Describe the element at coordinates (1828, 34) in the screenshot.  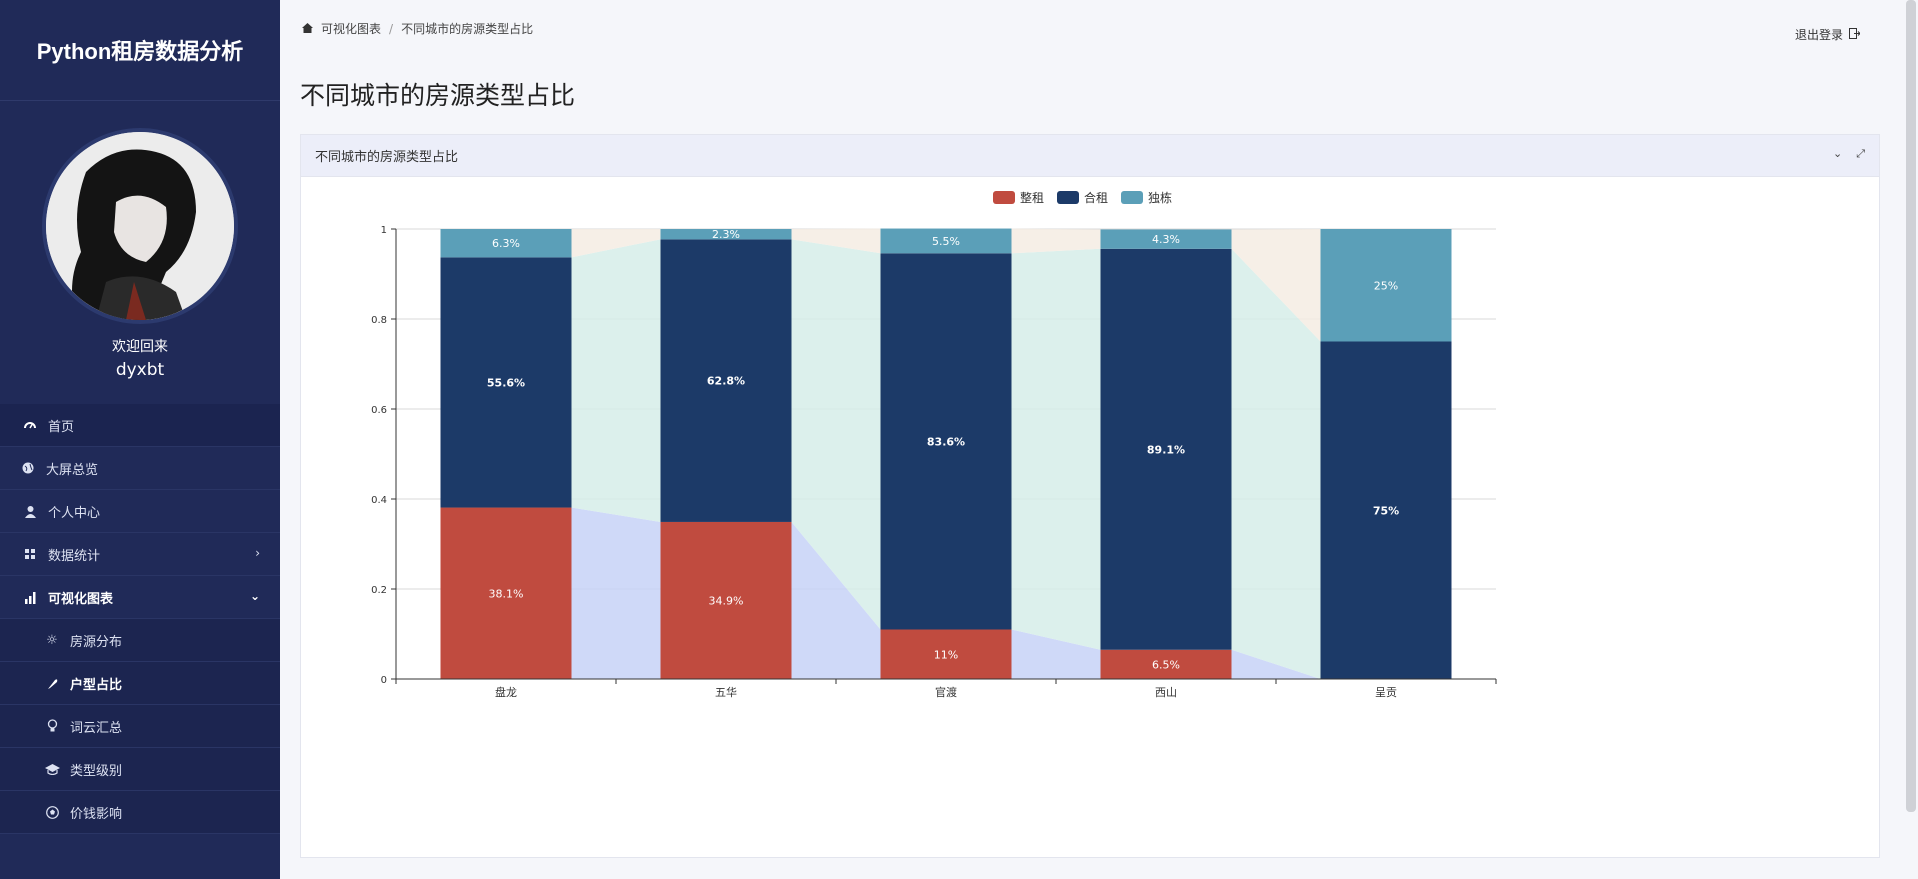
I see `logout-button: 退出登录` at that location.